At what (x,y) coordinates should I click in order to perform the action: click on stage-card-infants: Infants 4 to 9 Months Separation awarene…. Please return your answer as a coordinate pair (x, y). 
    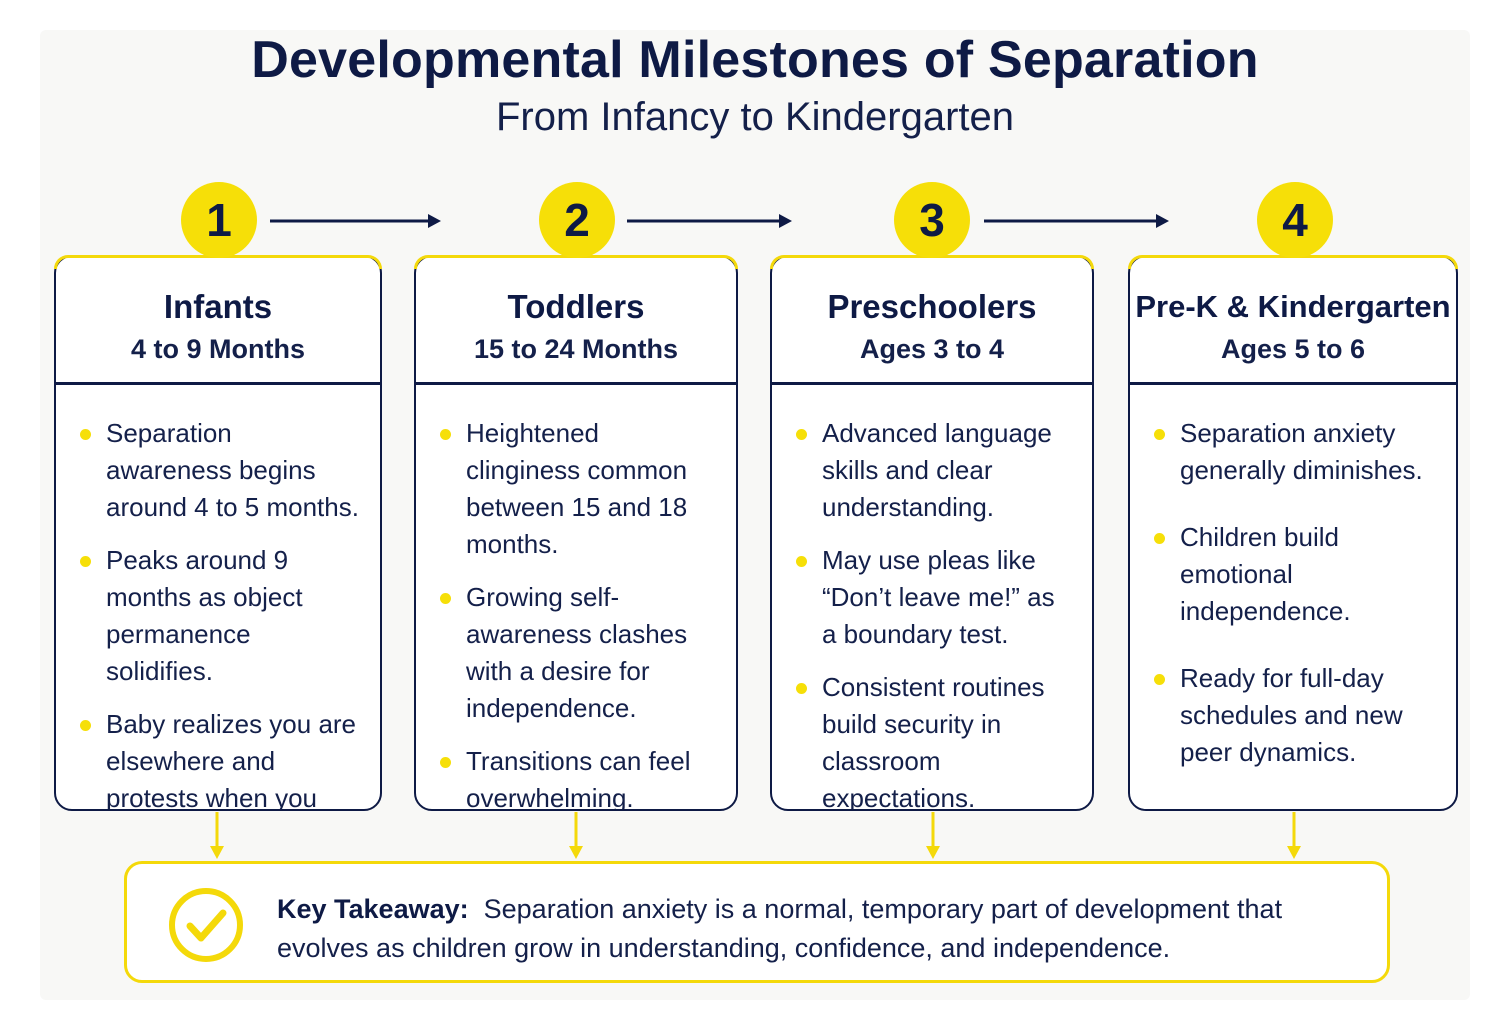
    Looking at the image, I should click on (218, 533).